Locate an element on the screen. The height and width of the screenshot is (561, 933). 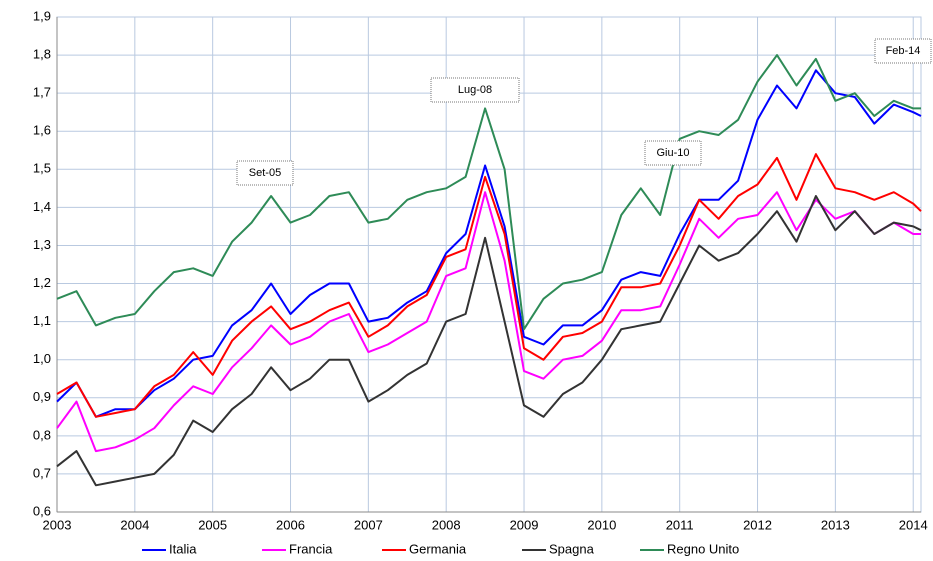
x-tick-label: 2014 is located at coordinates (913, 524).